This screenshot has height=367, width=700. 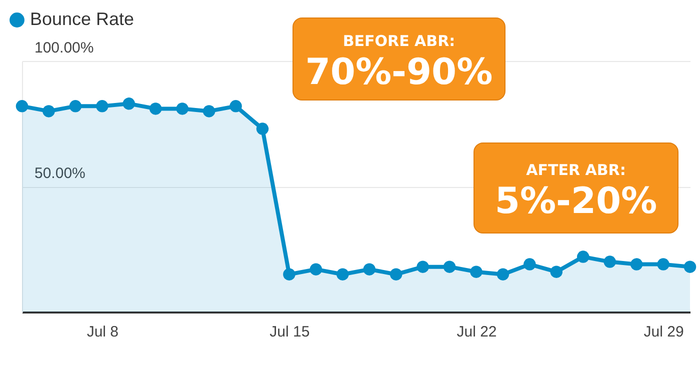 What do you see at coordinates (64, 48) in the screenshot?
I see `y-tick-label: 100.00%` at bounding box center [64, 48].